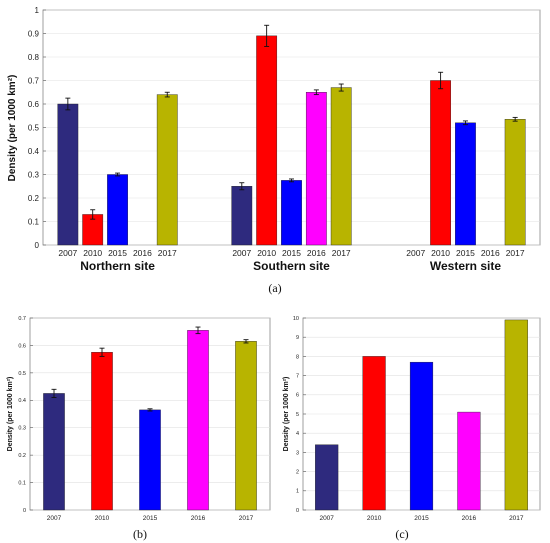 This screenshot has height=543, width=550. Describe the element at coordinates (297, 377) in the screenshot. I see `y-tick-label: 7` at that location.